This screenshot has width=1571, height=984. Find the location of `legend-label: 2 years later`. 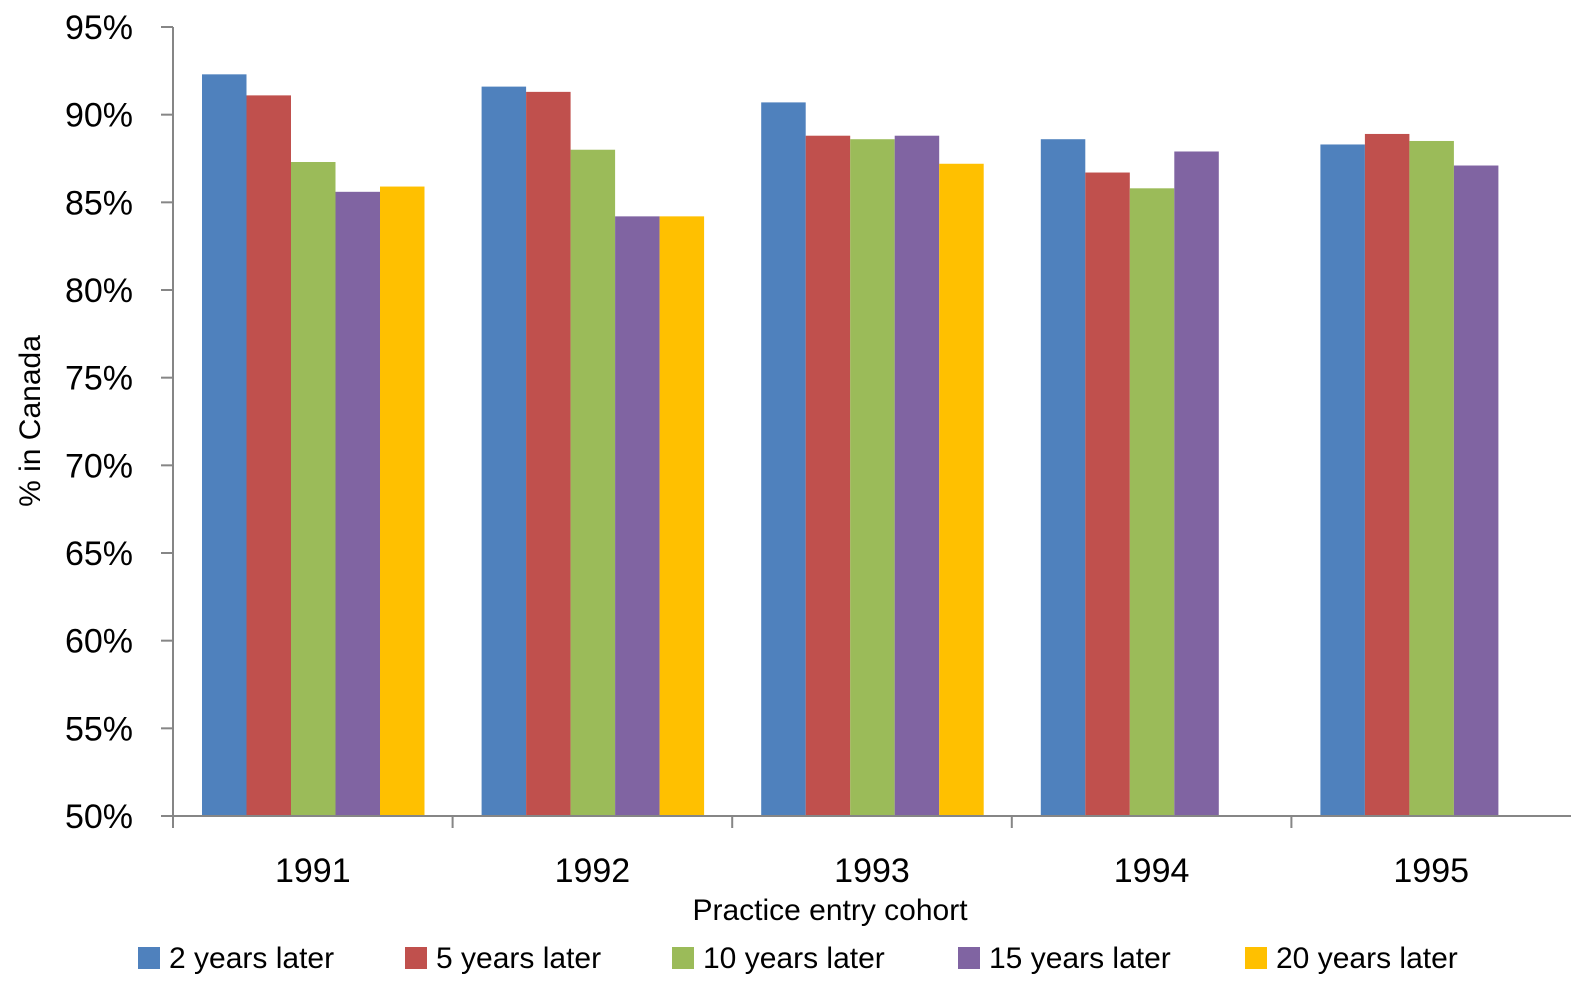

legend-label: 2 years later is located at coordinates (251, 958).